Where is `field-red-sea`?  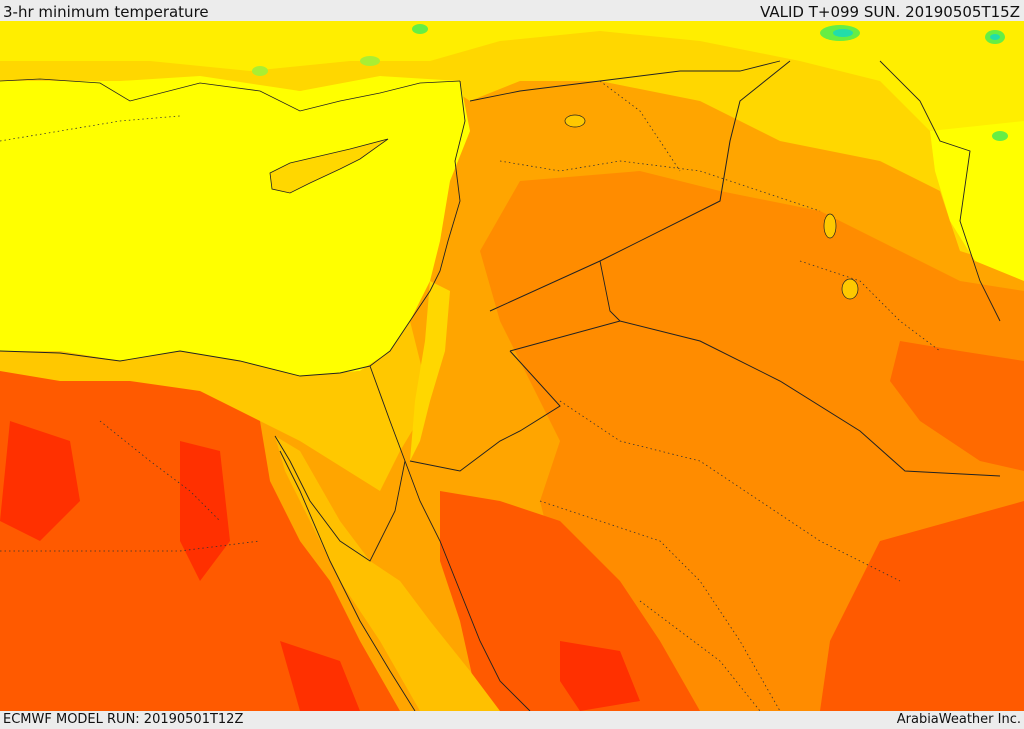
field-red-sea is located at coordinates (387, 573).